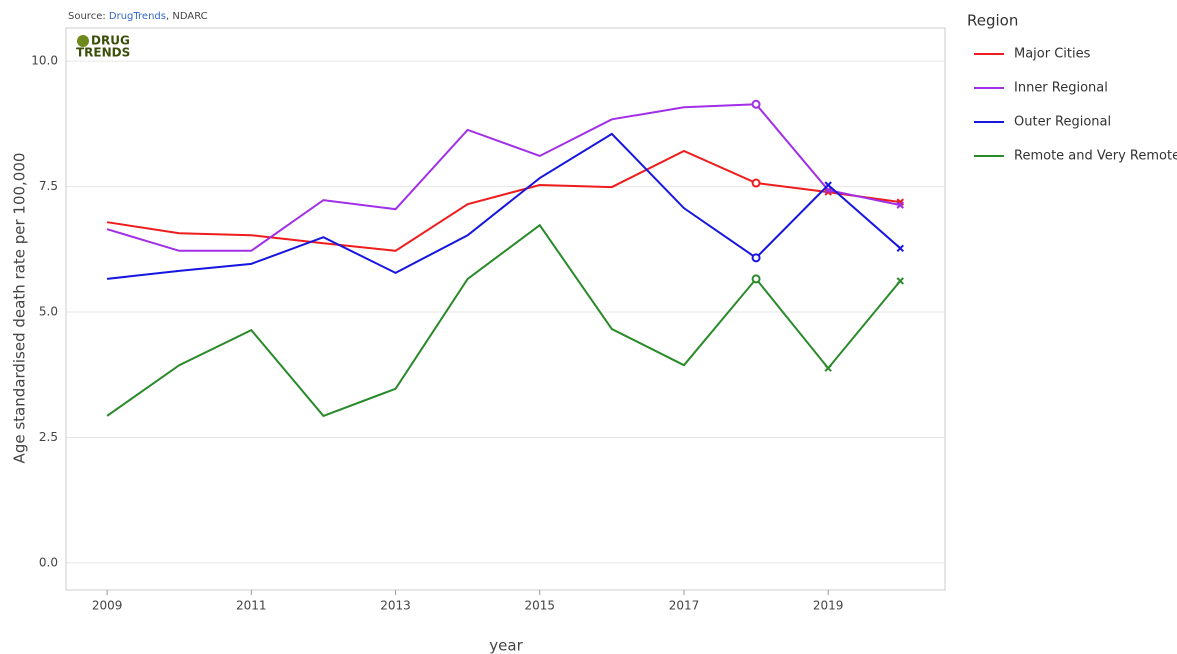 Image resolution: width=1177 pixels, height=654 pixels. I want to click on legend-label: Major Cities, so click(1052, 54).